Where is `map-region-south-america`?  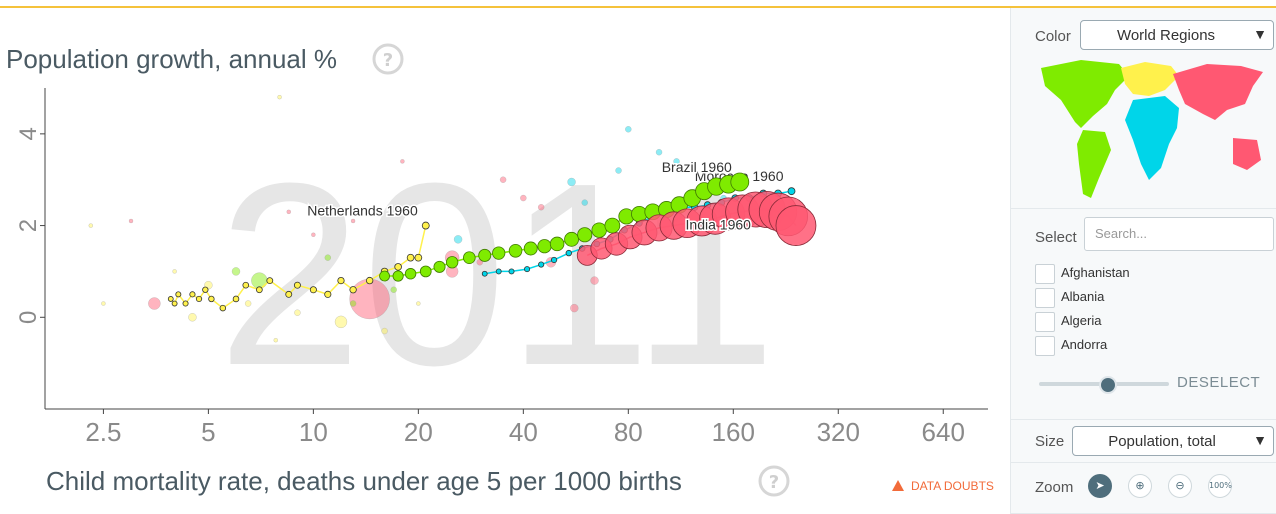
map-region-south-america is located at coordinates (1094, 164).